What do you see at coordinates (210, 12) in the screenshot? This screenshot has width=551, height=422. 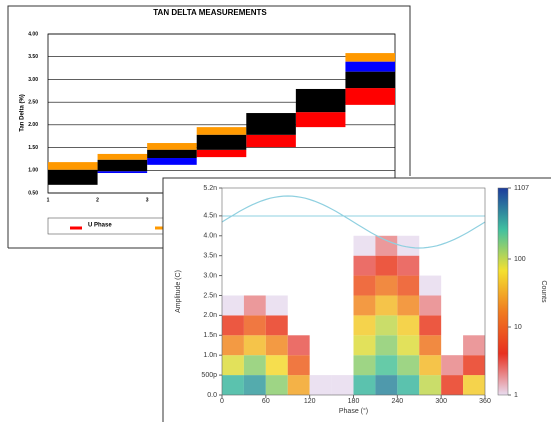 I see `chart-title: TAN DELTA MEASUREMENTS` at bounding box center [210, 12].